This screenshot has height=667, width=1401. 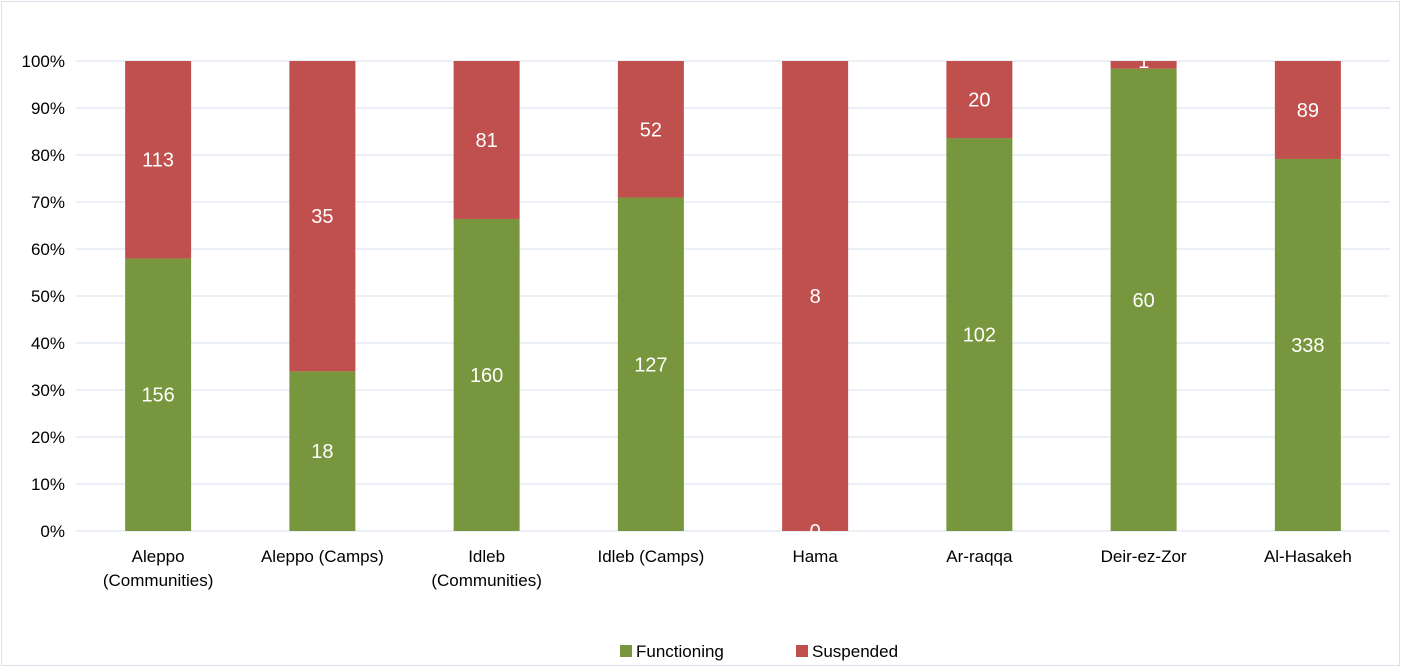 I want to click on legend-label-suspended: Suspended, so click(x=855, y=651).